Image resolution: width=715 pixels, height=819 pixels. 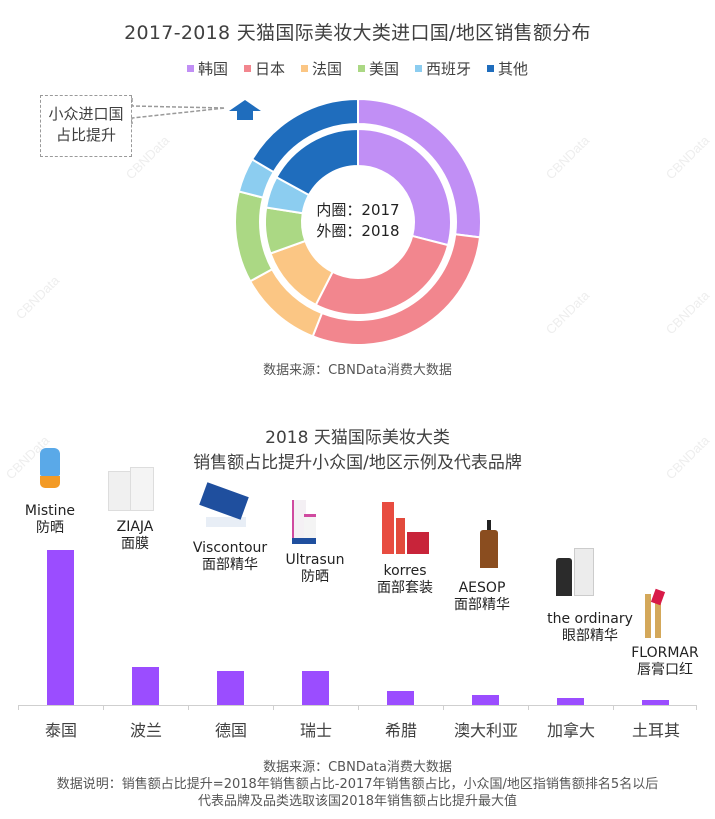 I want to click on legend-item-japan: 日本, so click(x=264, y=68).